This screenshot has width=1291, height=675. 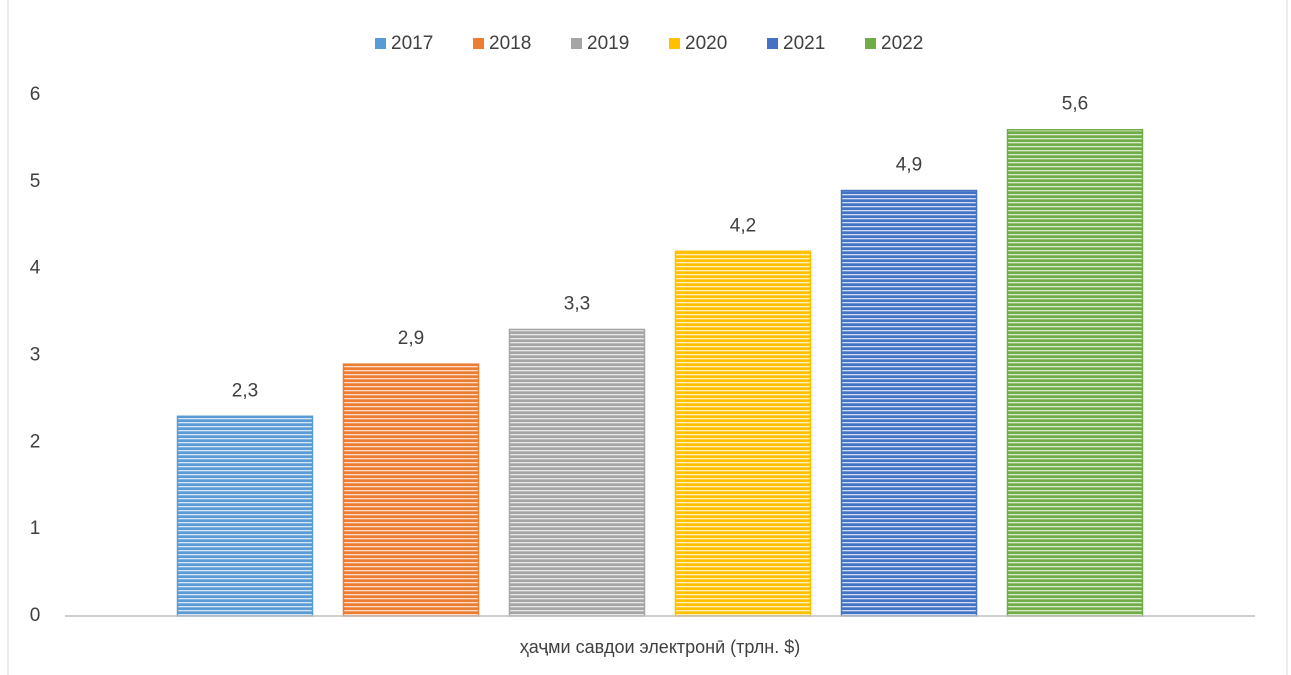 I want to click on y-tick-label: 5, so click(x=35, y=181).